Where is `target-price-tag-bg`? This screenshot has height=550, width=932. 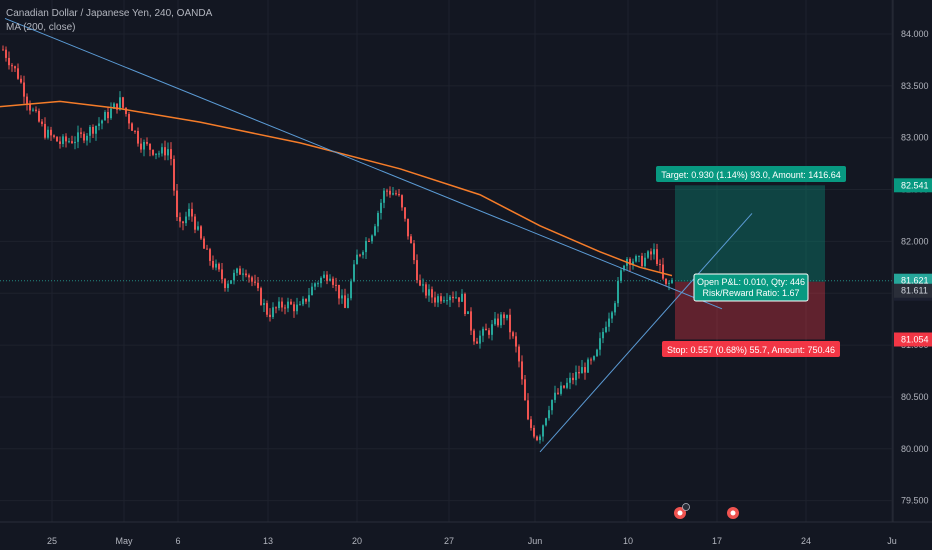 target-price-tag-bg is located at coordinates (913, 185).